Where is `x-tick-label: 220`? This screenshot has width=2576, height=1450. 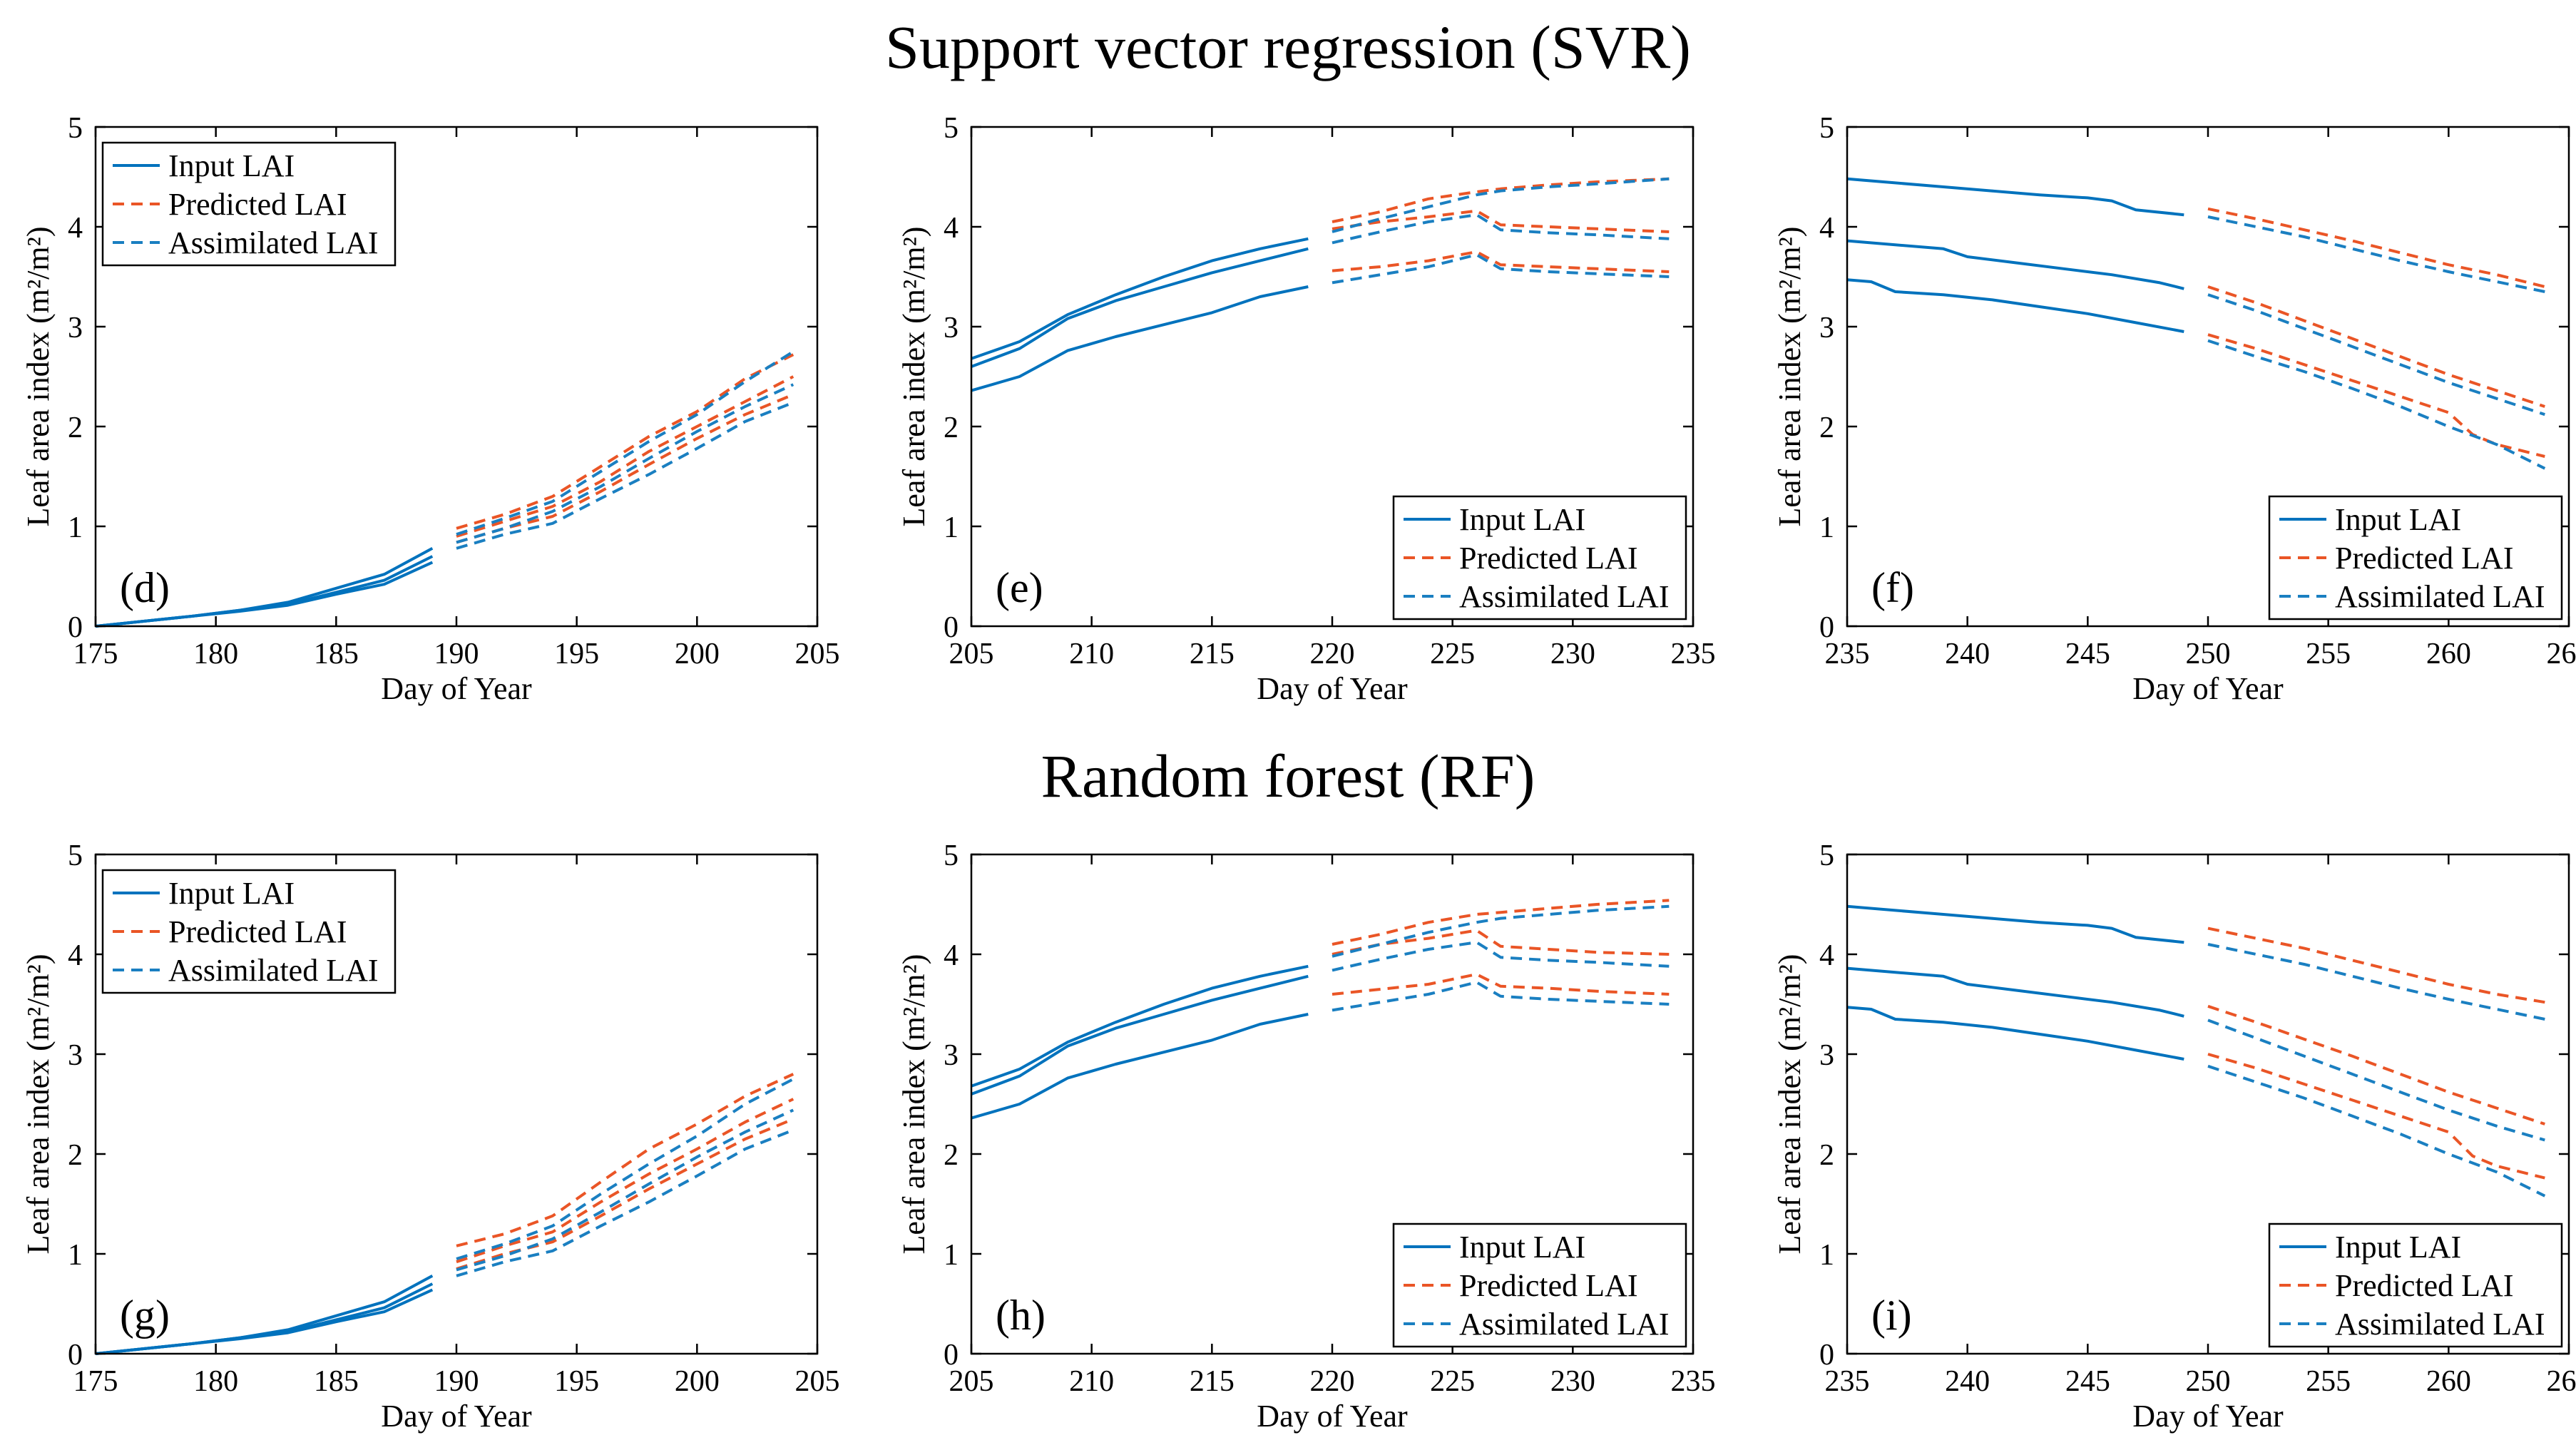
x-tick-label: 220 is located at coordinates (1332, 1381).